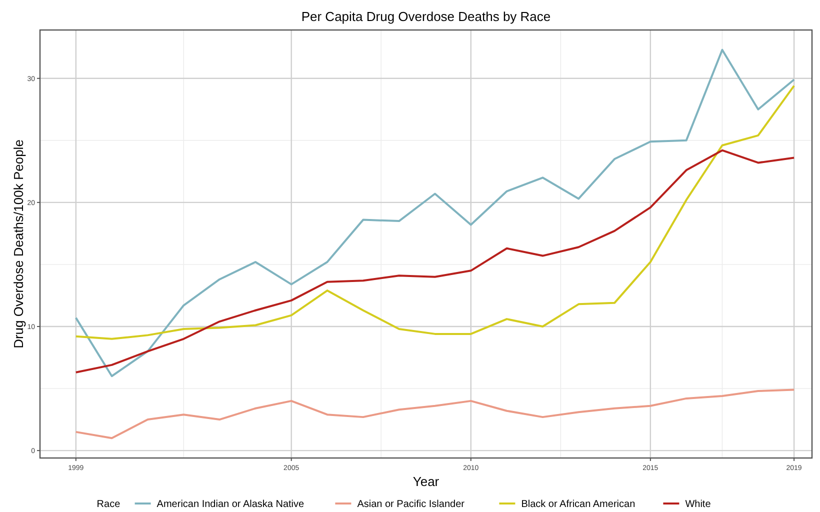 This screenshot has width=820, height=512. I want to click on legend-label: Black or African American, so click(578, 504).